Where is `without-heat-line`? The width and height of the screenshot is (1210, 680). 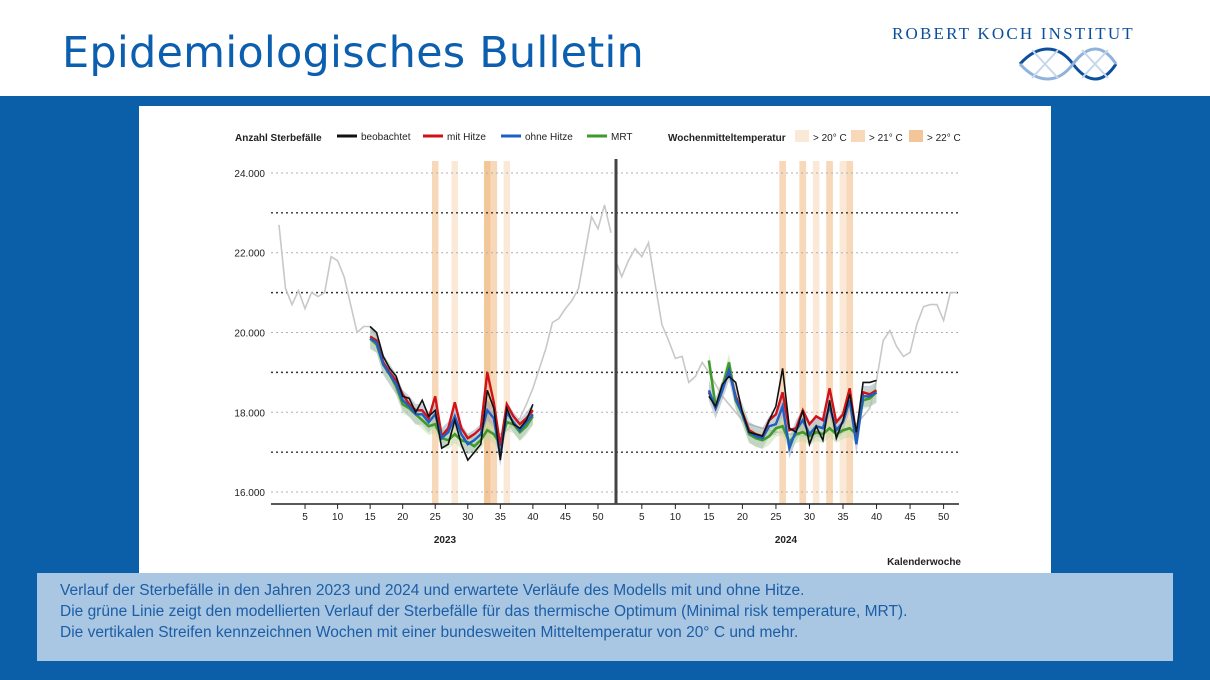 without-heat-line is located at coordinates (792, 409).